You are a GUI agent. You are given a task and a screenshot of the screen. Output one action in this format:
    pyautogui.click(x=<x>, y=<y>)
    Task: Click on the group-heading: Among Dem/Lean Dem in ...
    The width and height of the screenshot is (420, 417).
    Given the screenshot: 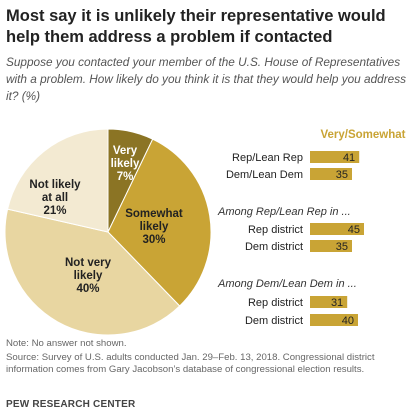 What is the action you would take?
    pyautogui.click(x=287, y=284)
    